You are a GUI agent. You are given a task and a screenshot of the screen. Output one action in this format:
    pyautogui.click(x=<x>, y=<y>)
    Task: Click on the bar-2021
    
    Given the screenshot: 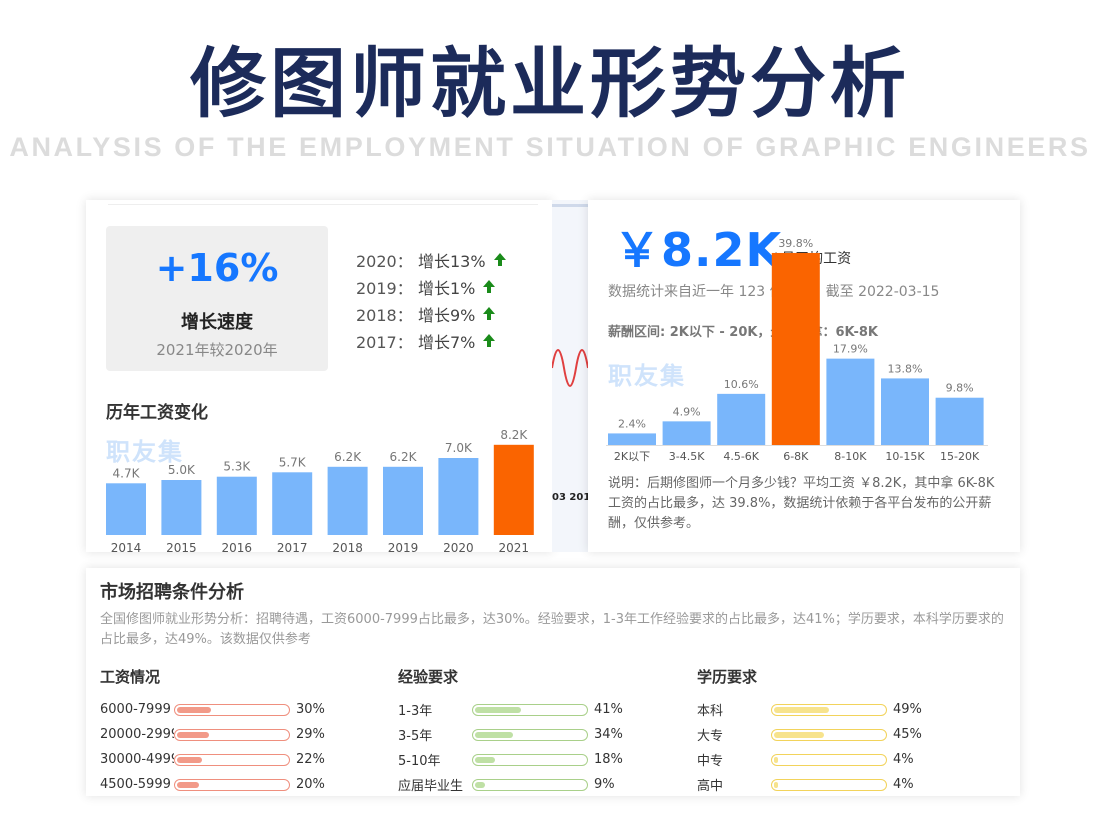 What is the action you would take?
    pyautogui.click(x=513, y=489)
    